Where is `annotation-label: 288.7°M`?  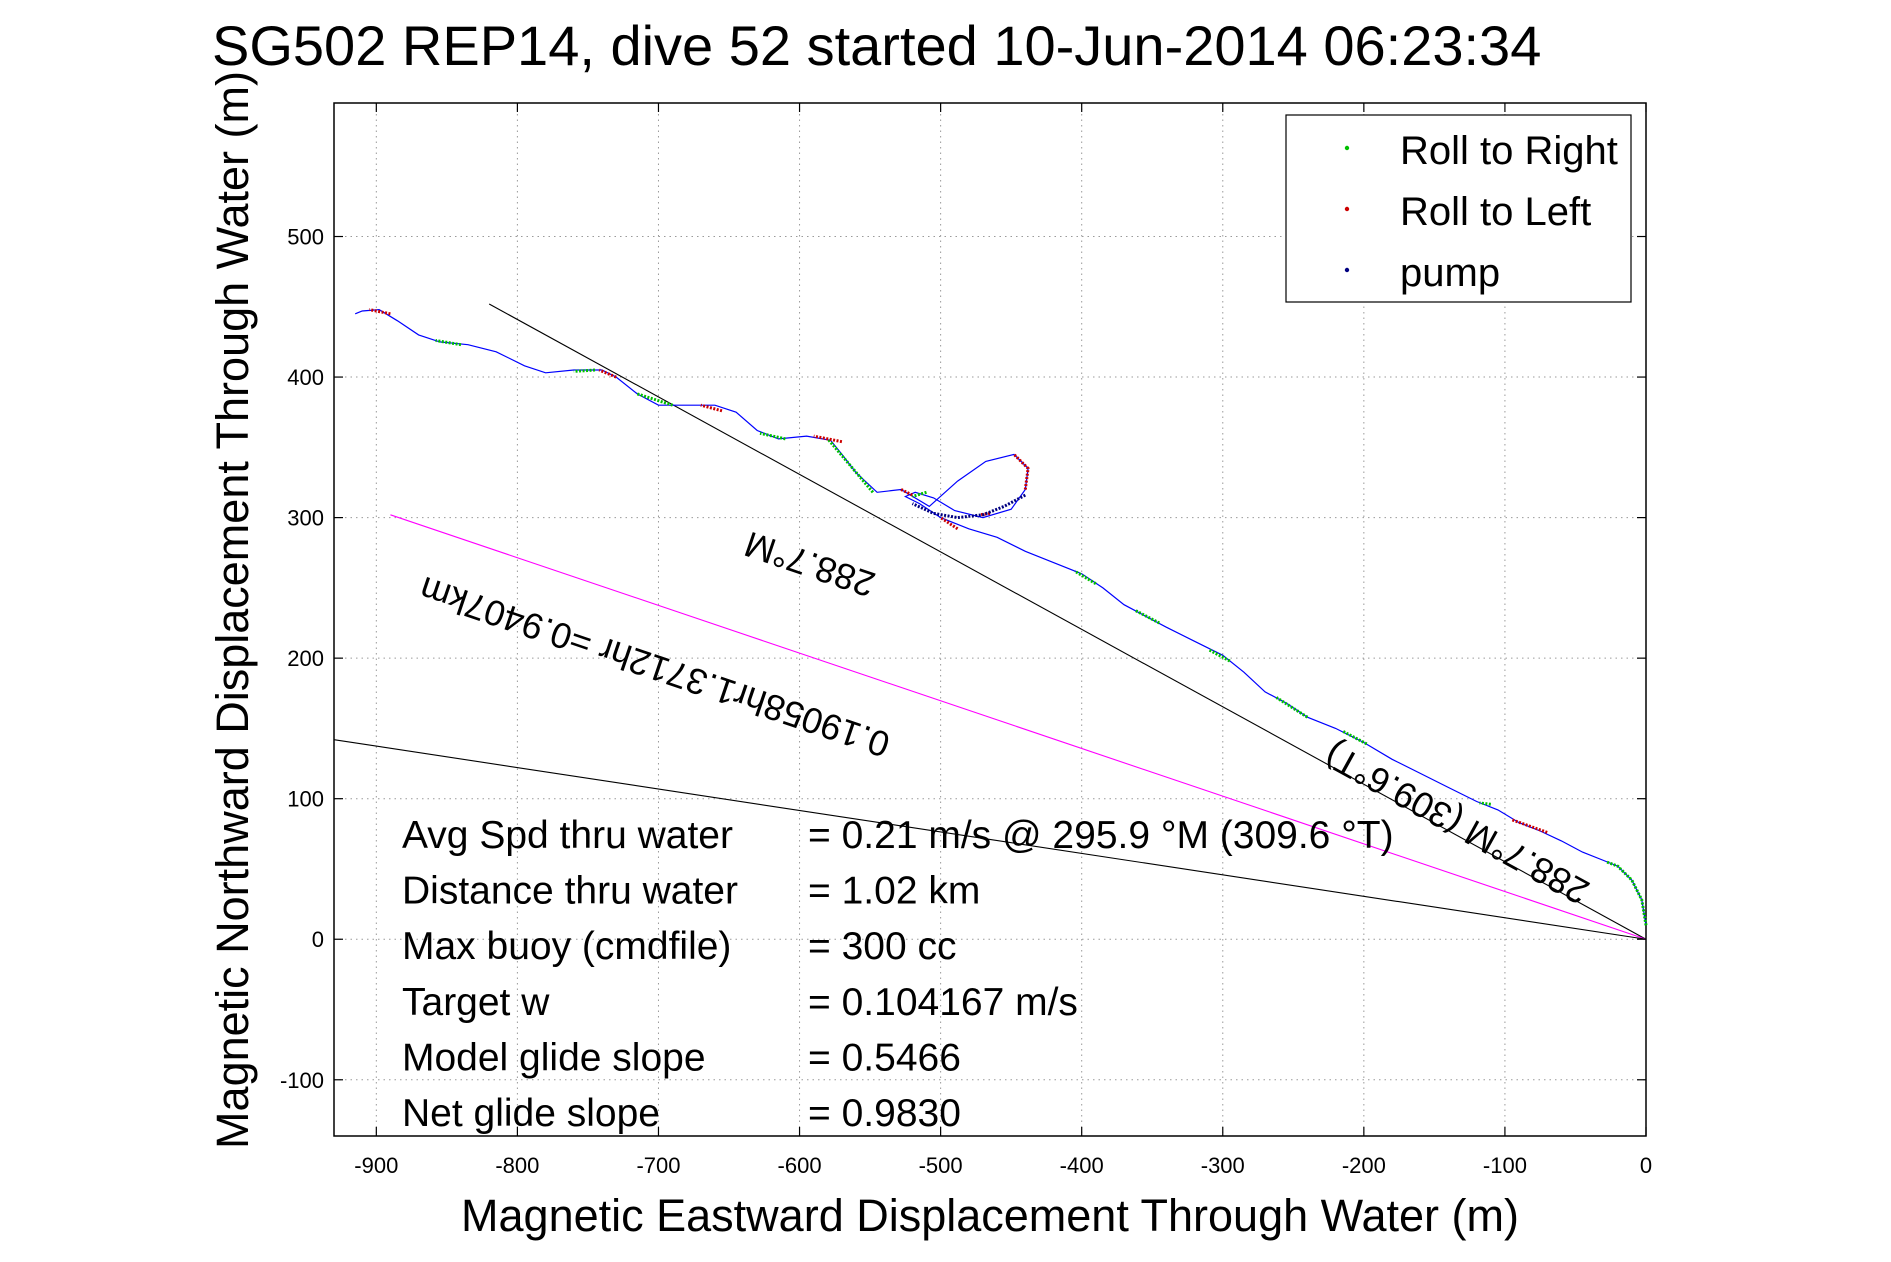 annotation-label: 288.7°M is located at coordinates (809, 565).